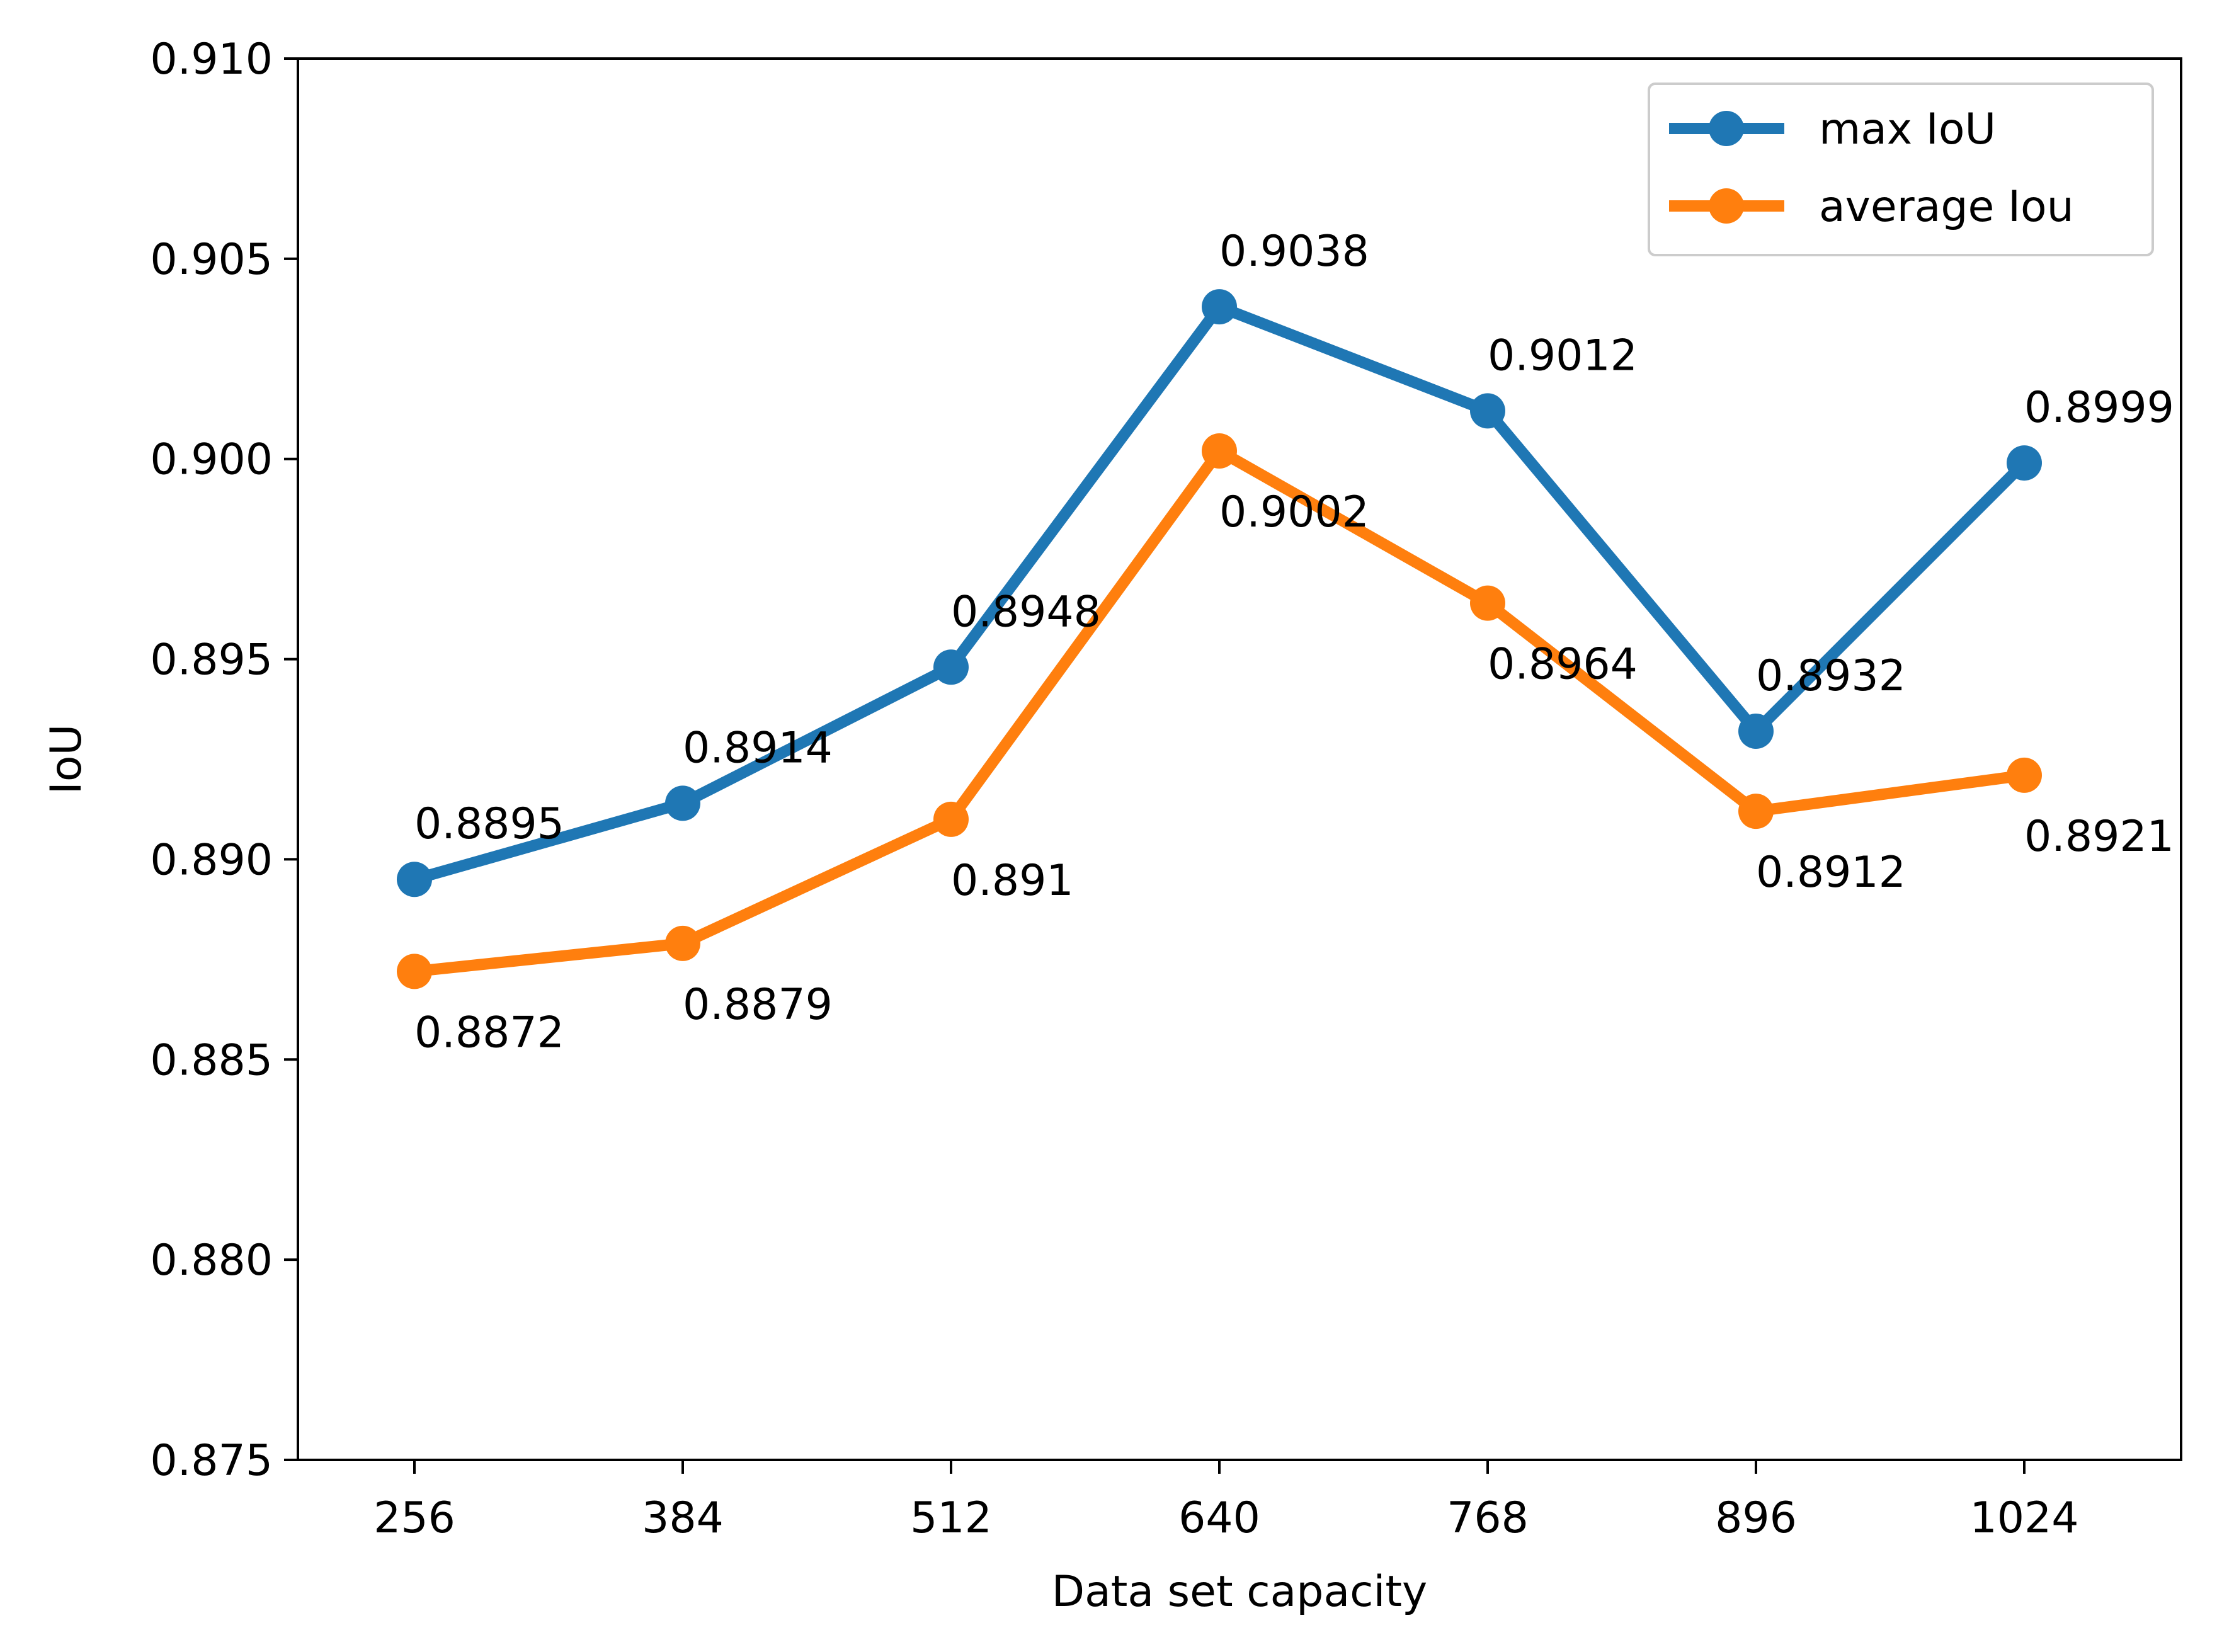  Describe the element at coordinates (211, 1060) in the screenshot. I see `y-tick-label-2: 0.885` at that location.